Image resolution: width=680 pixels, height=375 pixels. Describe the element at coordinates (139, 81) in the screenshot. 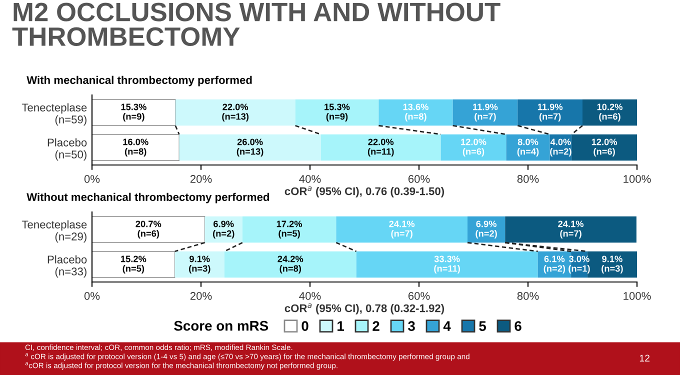

I see `chart-subtitle: With mechanical thrombectomy performed` at that location.